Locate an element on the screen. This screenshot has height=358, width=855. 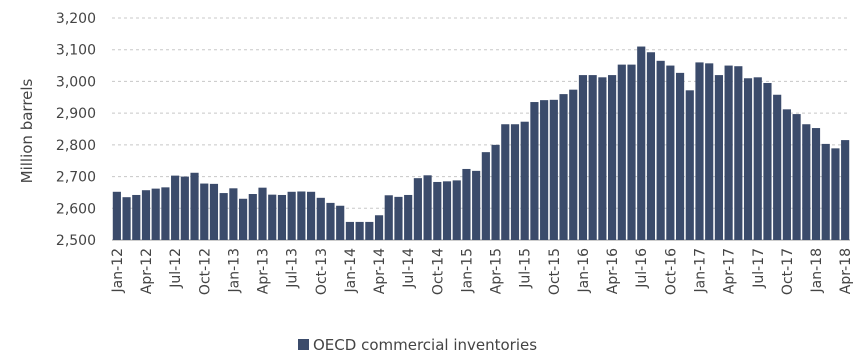
x-tick-label: Apr-16 is located at coordinates (613, 271).